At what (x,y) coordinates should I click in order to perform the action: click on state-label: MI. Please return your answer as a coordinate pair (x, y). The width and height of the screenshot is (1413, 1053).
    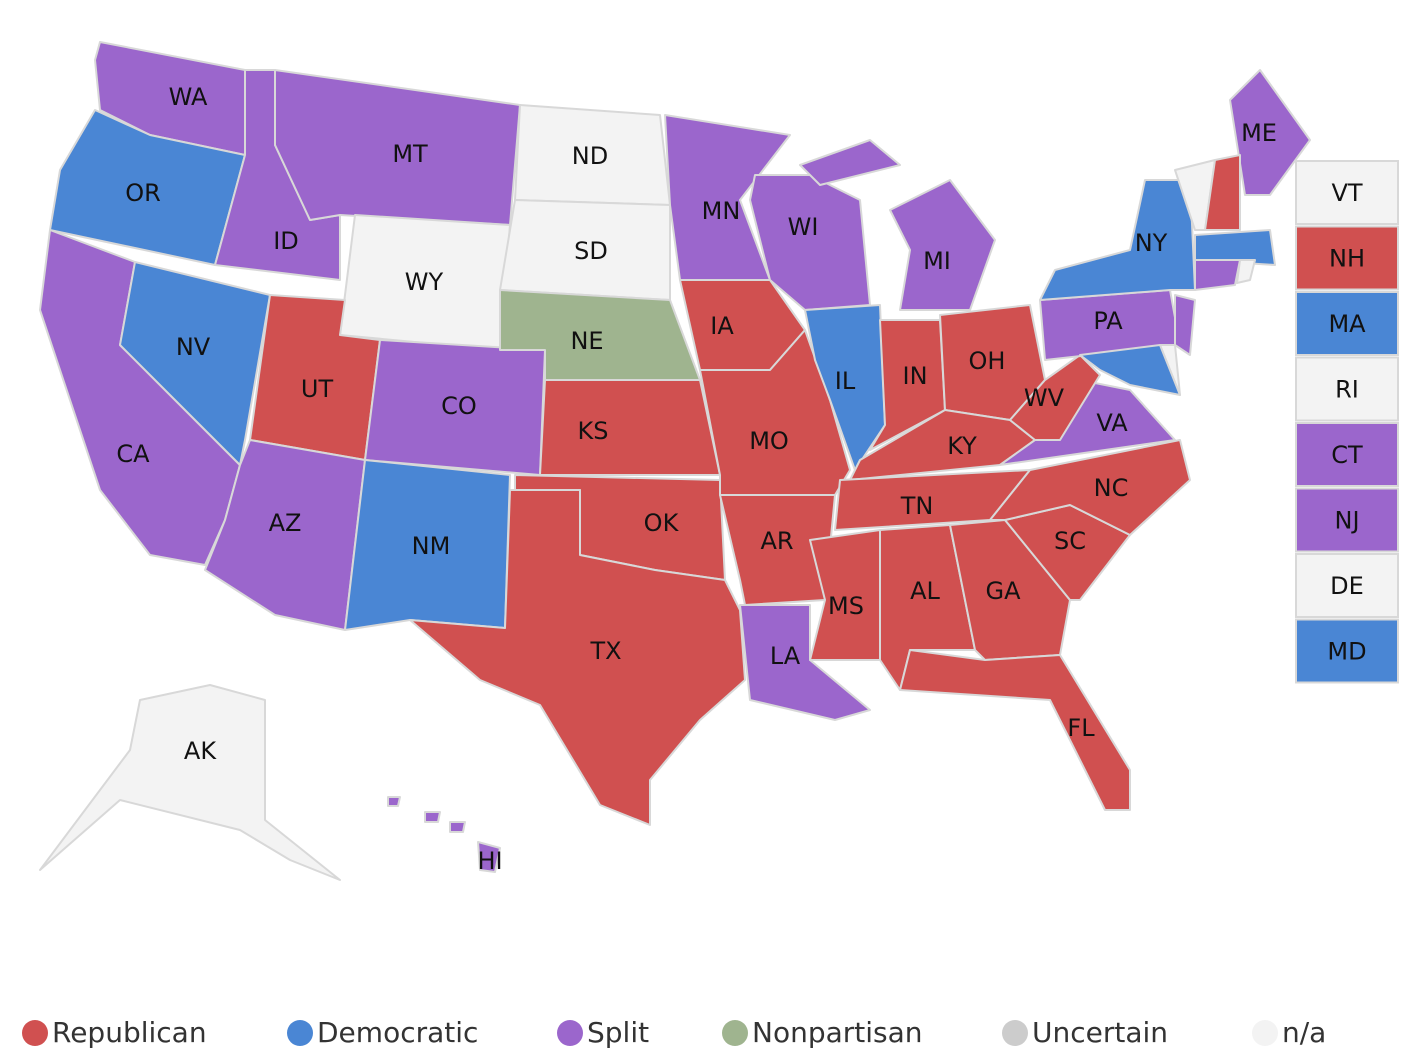
    Looking at the image, I should click on (937, 261).